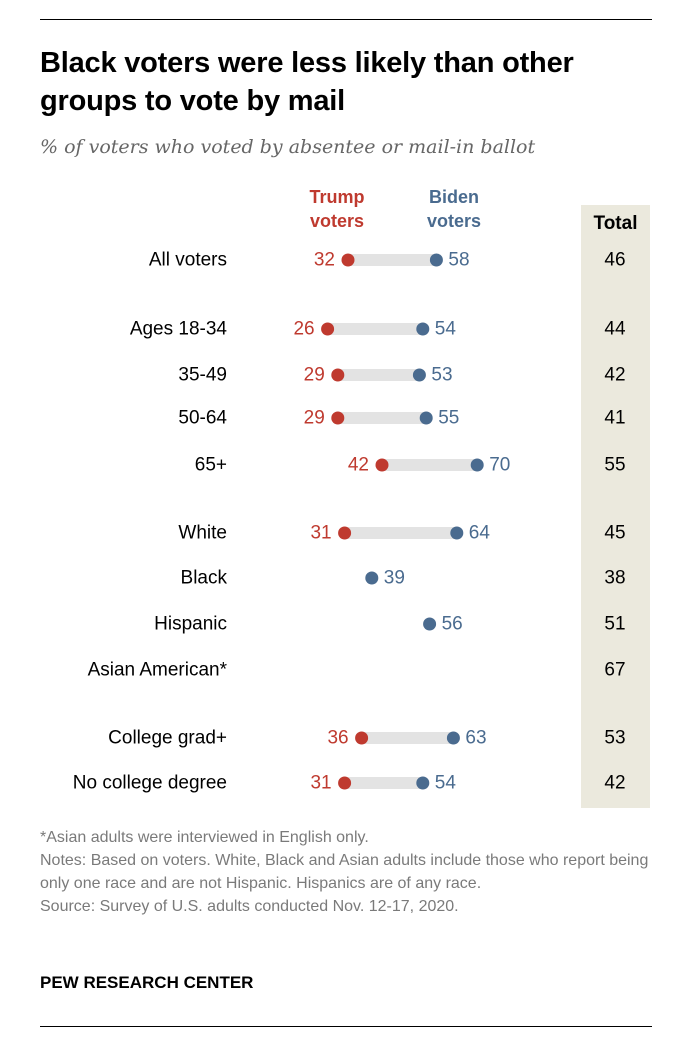  Describe the element at coordinates (346, 1026) in the screenshot. I see `bottom-rule` at that location.